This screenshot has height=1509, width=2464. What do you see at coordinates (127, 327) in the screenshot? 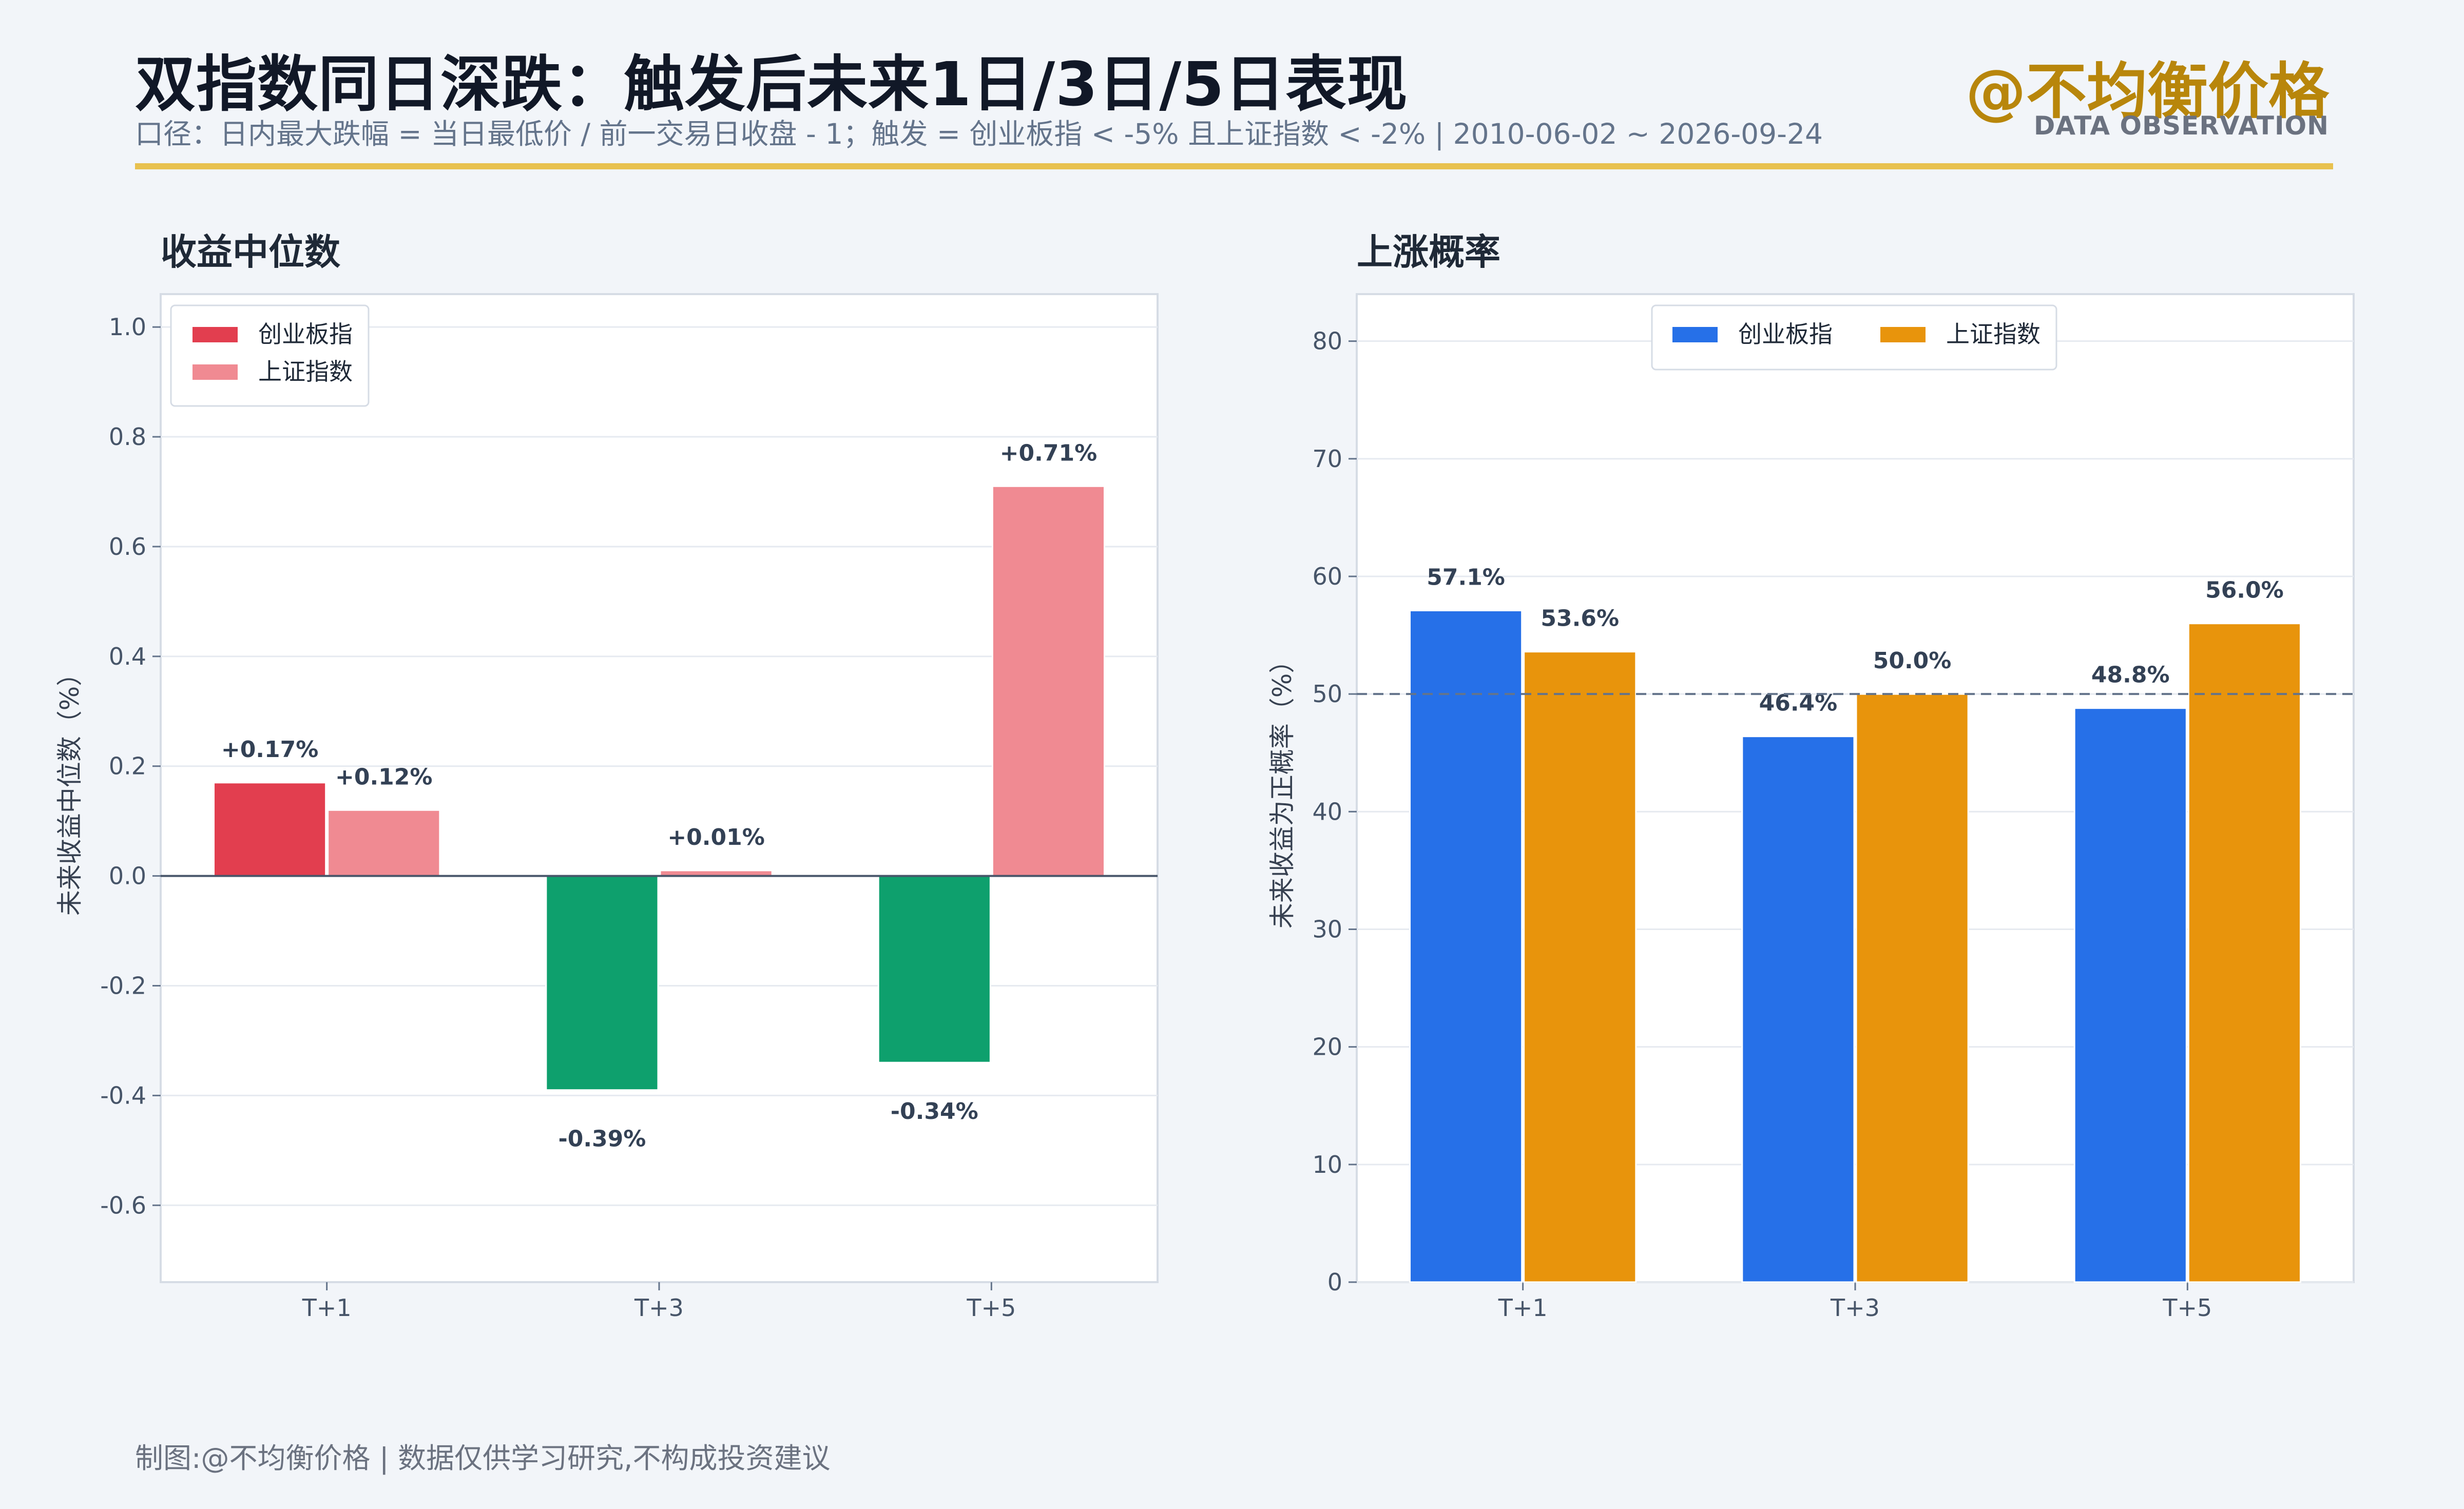
I see `y-tick-label: 1.0` at bounding box center [127, 327].